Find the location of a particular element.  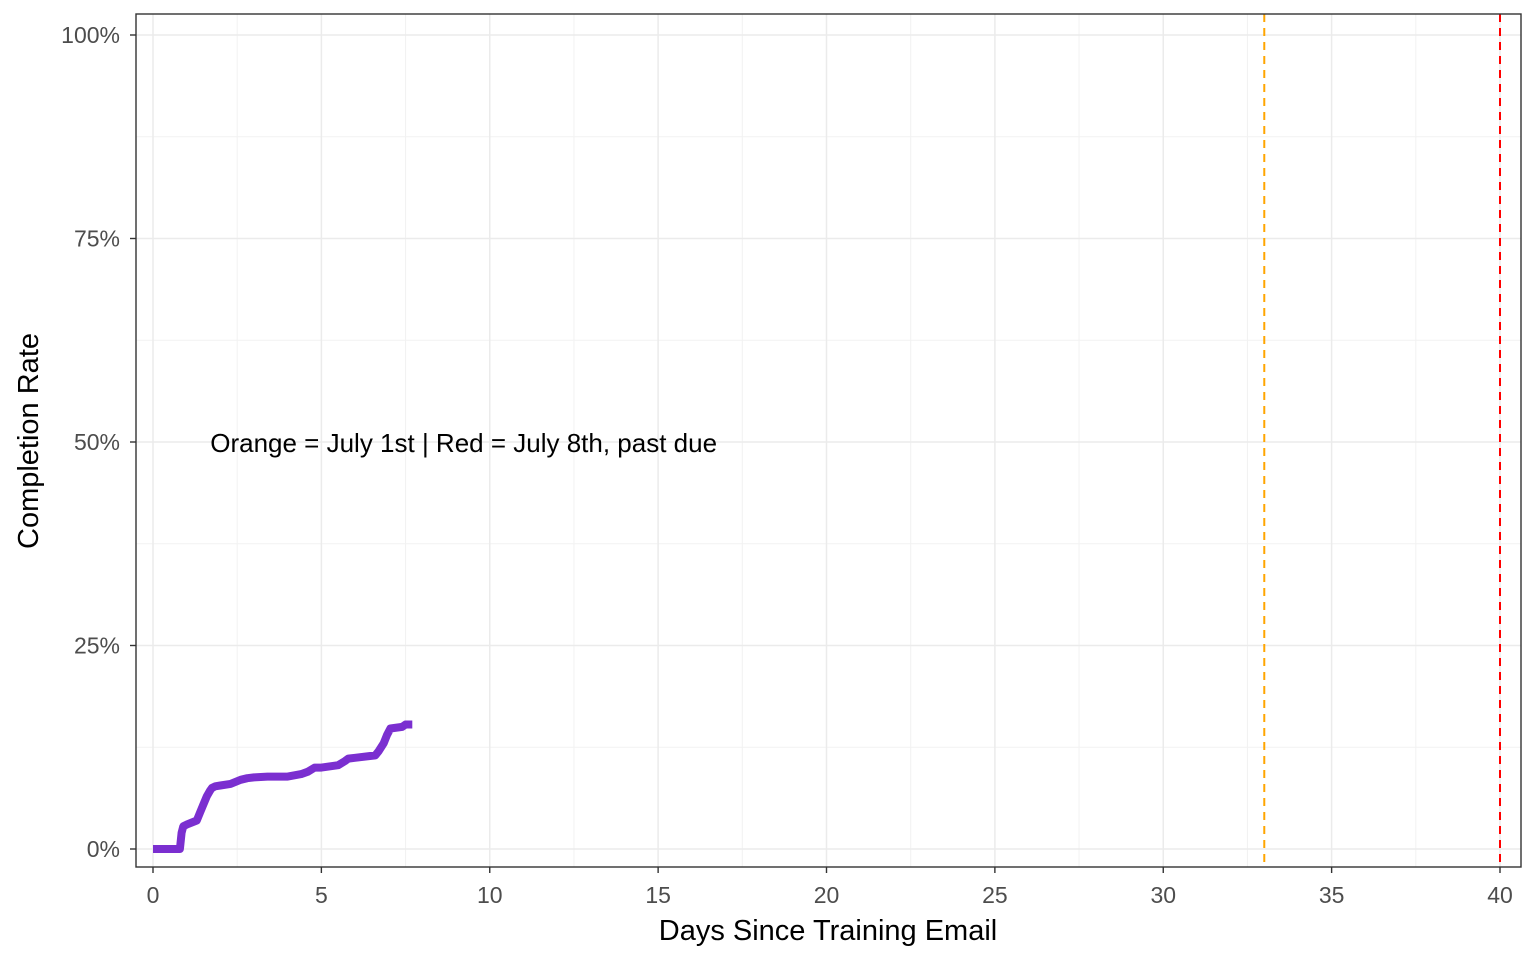

reference-lines is located at coordinates (1382, 440).